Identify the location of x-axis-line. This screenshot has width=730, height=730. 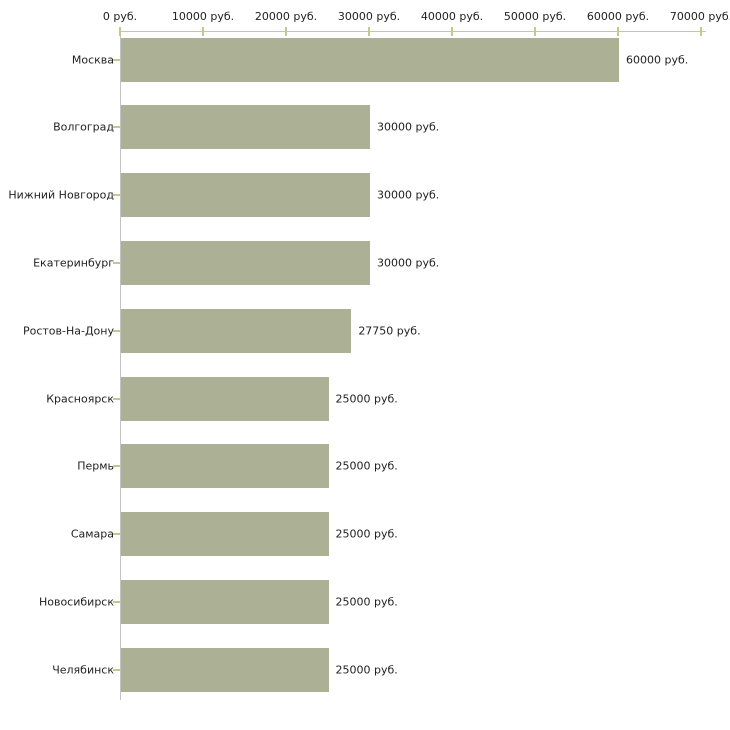
(413, 31).